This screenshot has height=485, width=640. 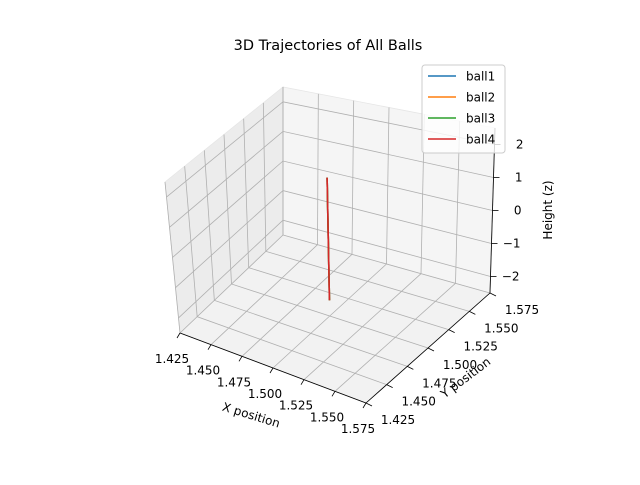 What do you see at coordinates (358, 429) in the screenshot?
I see `x-tick-label: 1.575` at bounding box center [358, 429].